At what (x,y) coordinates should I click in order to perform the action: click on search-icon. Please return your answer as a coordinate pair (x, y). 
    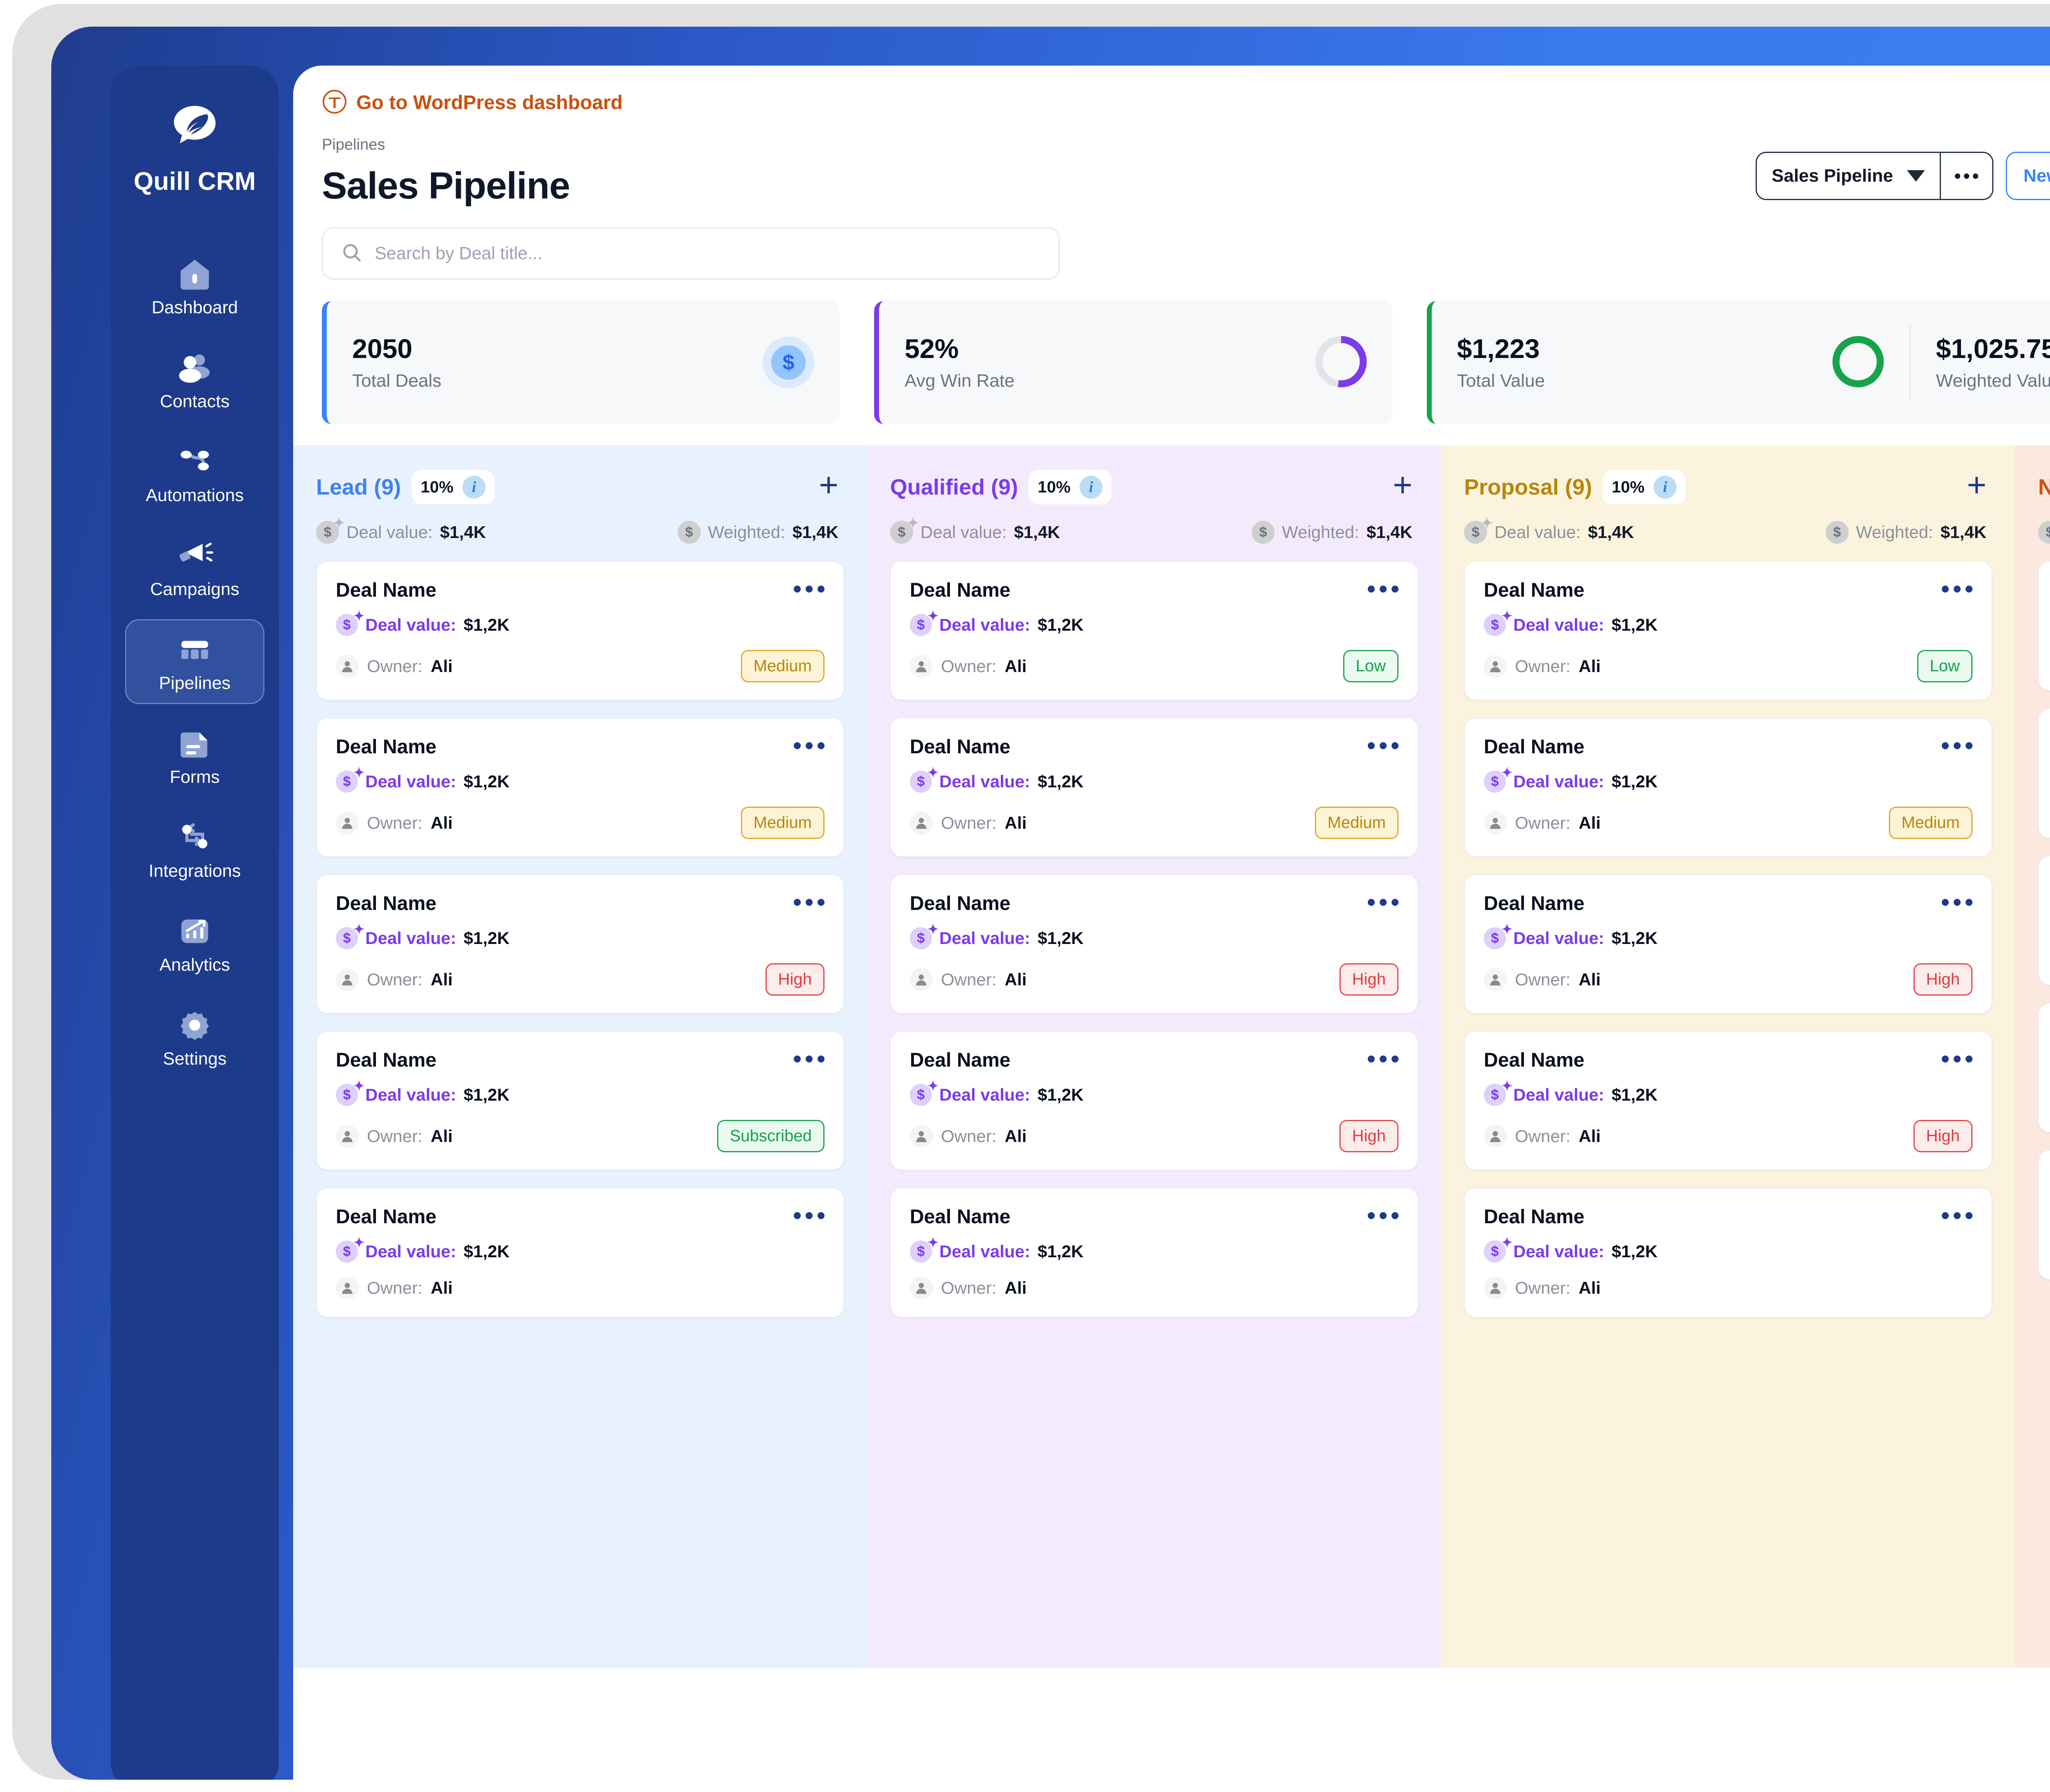
    Looking at the image, I should click on (351, 253).